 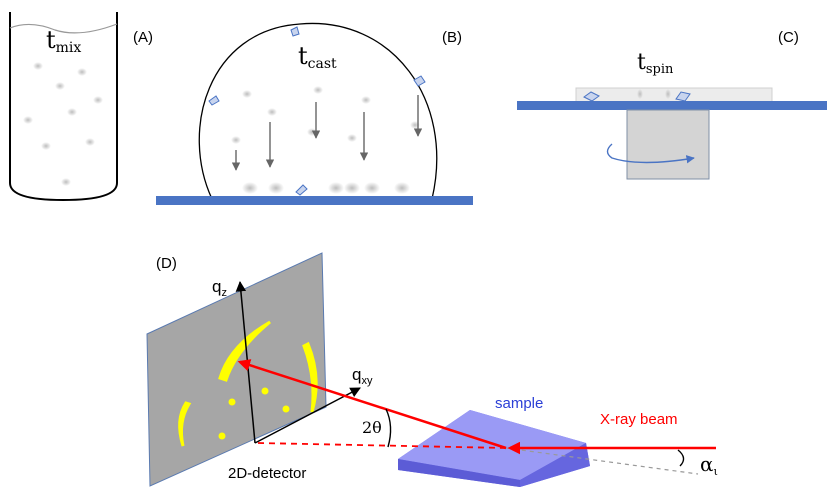 What do you see at coordinates (248, 383) in the screenshot?
I see `diffraction-pattern` at bounding box center [248, 383].